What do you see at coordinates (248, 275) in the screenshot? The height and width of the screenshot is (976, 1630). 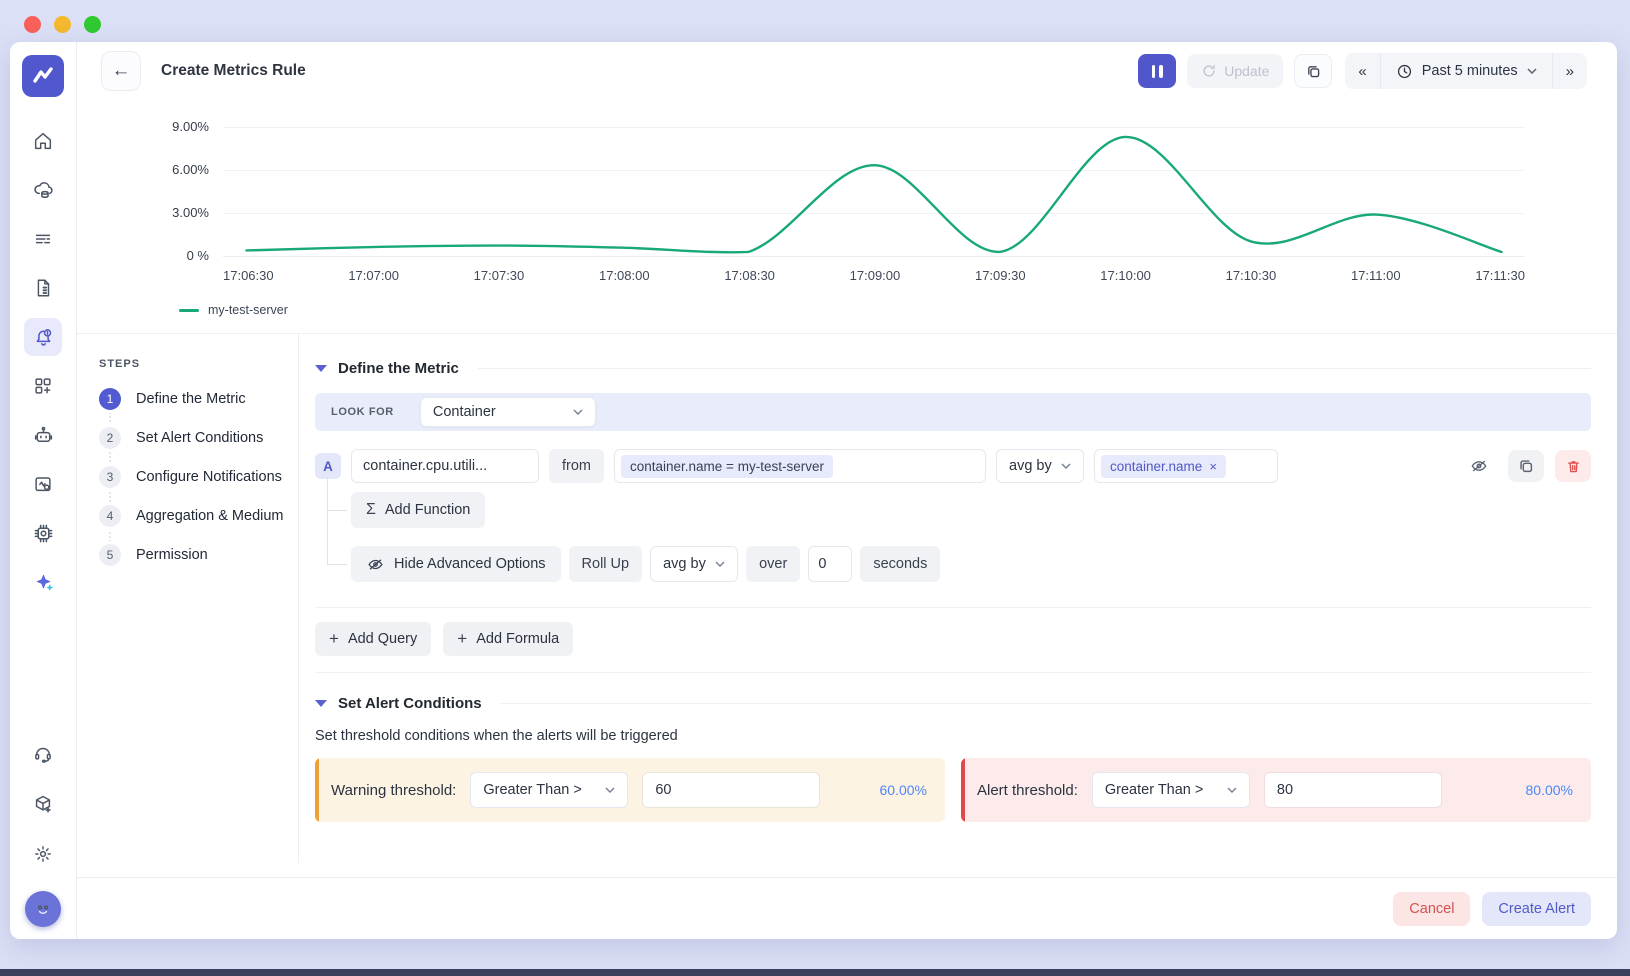 I see `x-axis-tick: 17:06:30` at bounding box center [248, 275].